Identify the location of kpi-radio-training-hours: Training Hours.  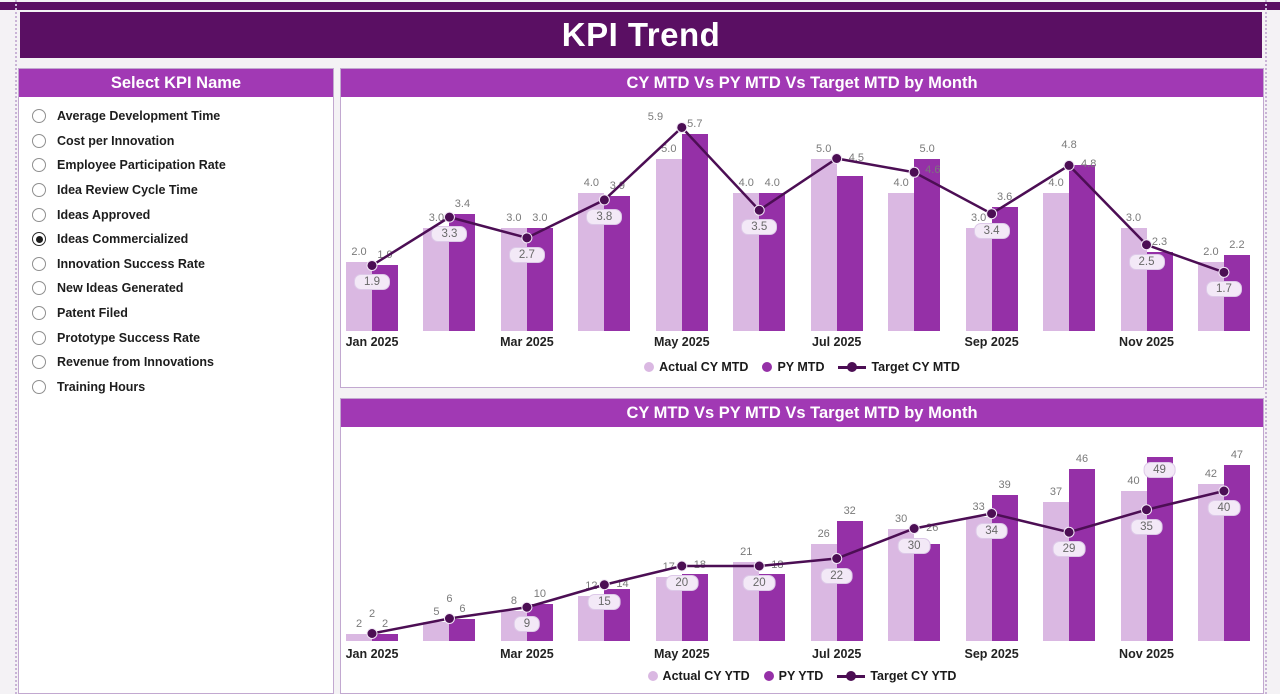
(176, 387).